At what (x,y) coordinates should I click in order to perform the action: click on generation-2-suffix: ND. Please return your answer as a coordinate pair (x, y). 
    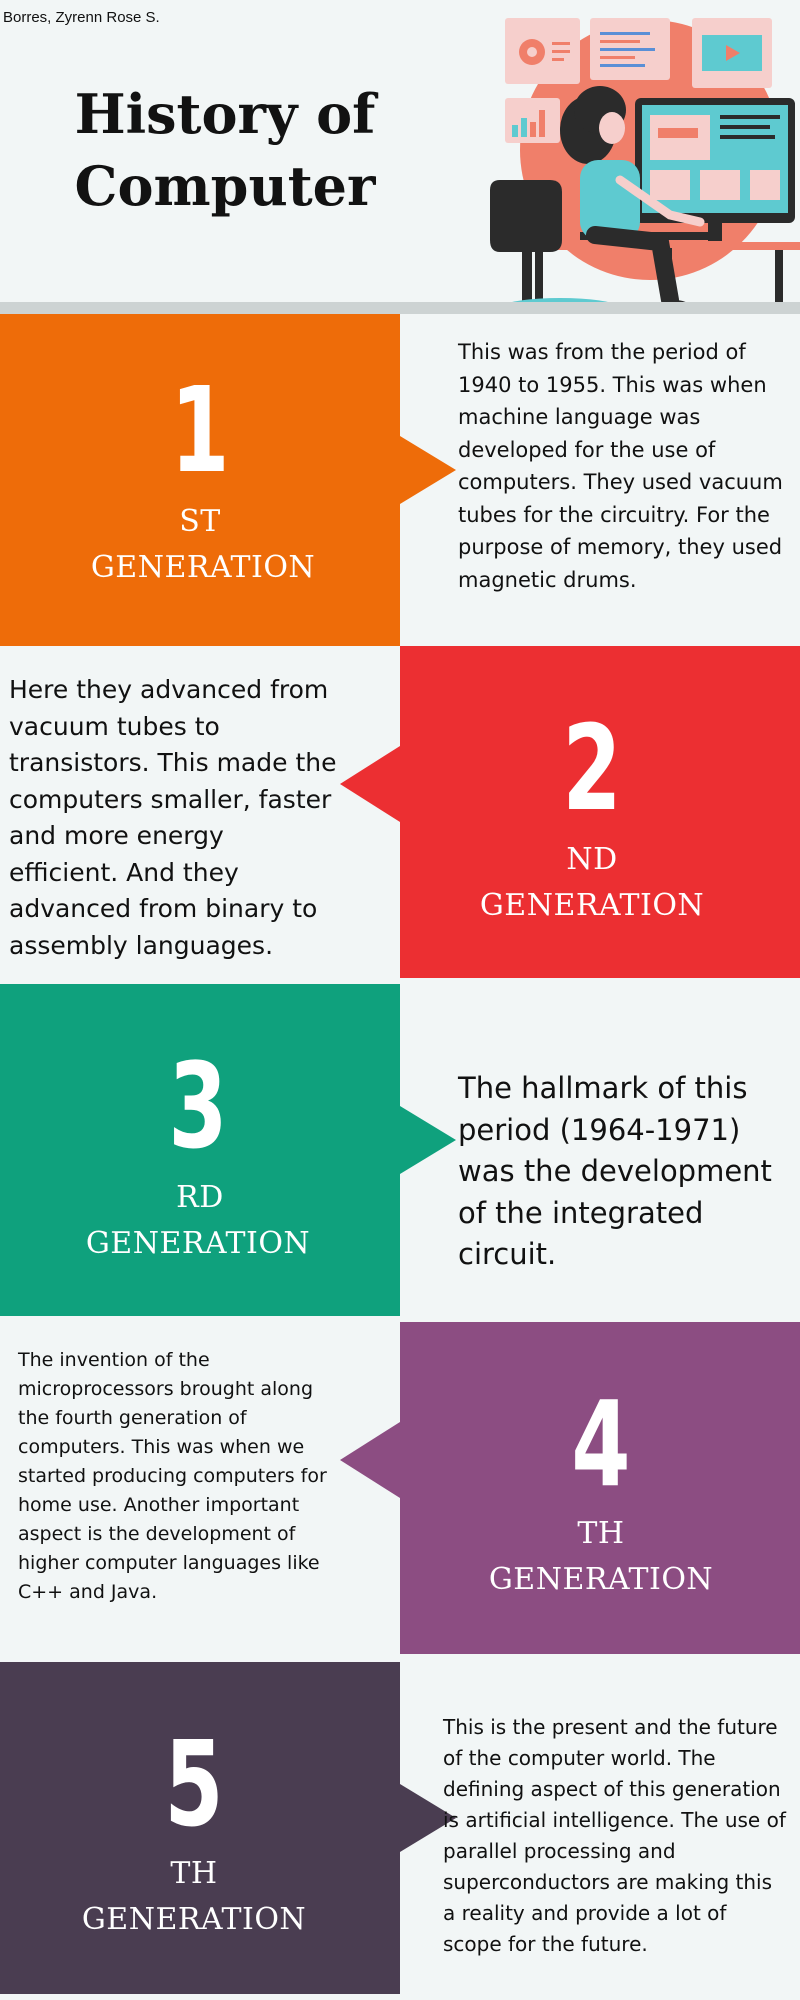
    Looking at the image, I should click on (592, 859).